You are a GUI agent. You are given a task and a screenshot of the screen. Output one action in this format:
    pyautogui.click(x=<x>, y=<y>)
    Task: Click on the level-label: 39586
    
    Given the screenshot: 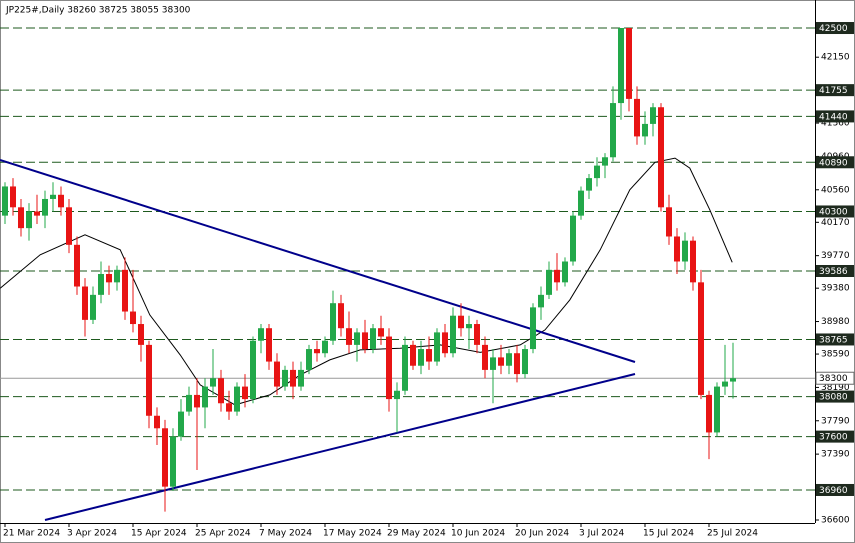 What is the action you would take?
    pyautogui.click(x=833, y=272)
    